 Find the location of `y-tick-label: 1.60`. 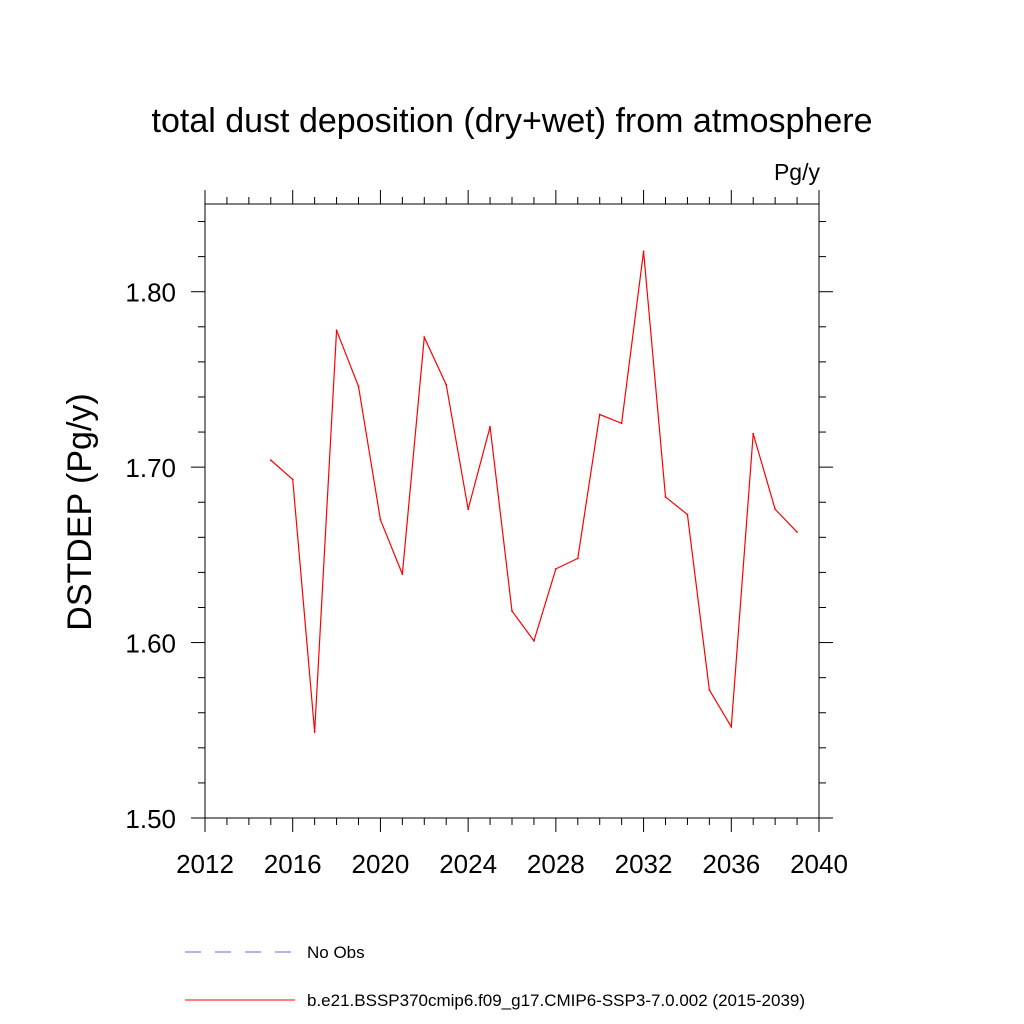

y-tick-label: 1.60 is located at coordinates (150, 644).